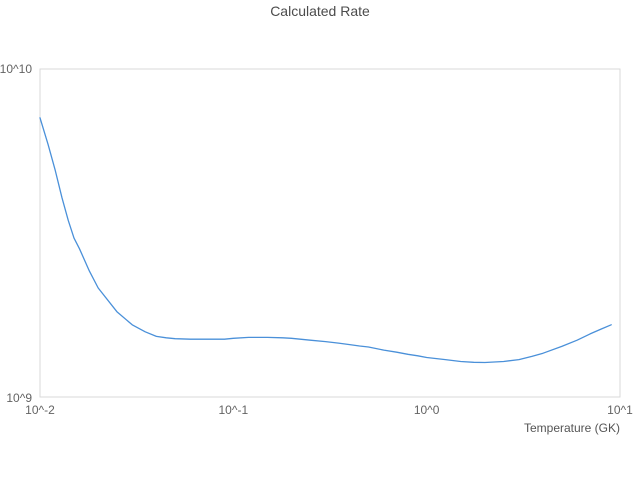 This screenshot has height=480, width=640. Describe the element at coordinates (571, 428) in the screenshot. I see `x-axis-title: Temperature (GK)` at that location.